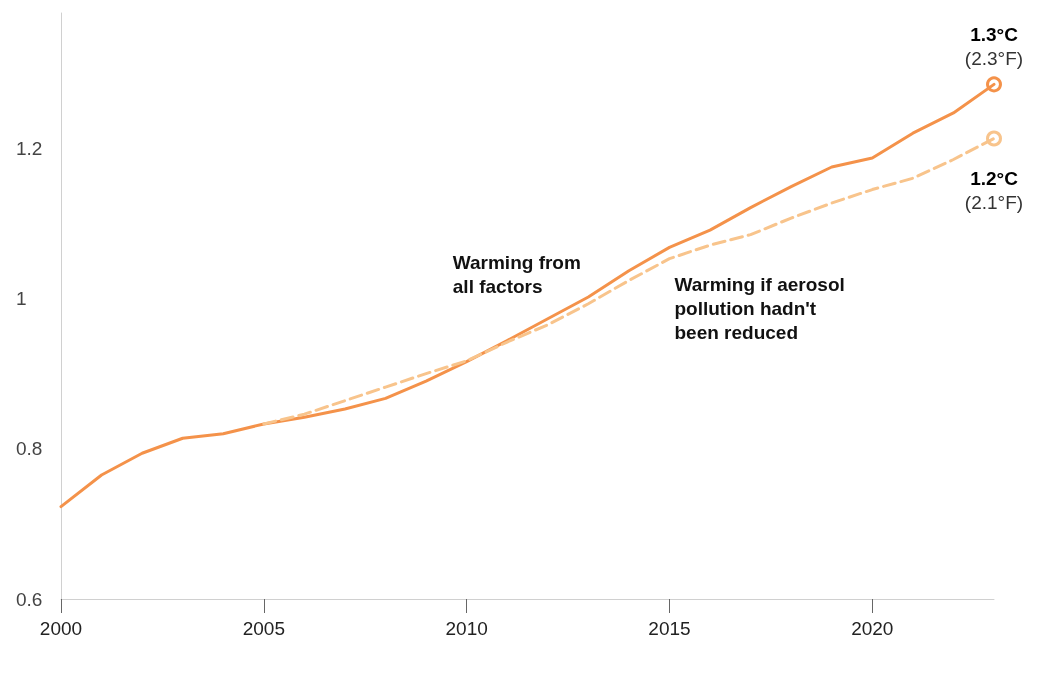 This screenshot has height=673, width=1041. Describe the element at coordinates (516, 275) in the screenshot. I see `series-label: Warming from all factors` at that location.